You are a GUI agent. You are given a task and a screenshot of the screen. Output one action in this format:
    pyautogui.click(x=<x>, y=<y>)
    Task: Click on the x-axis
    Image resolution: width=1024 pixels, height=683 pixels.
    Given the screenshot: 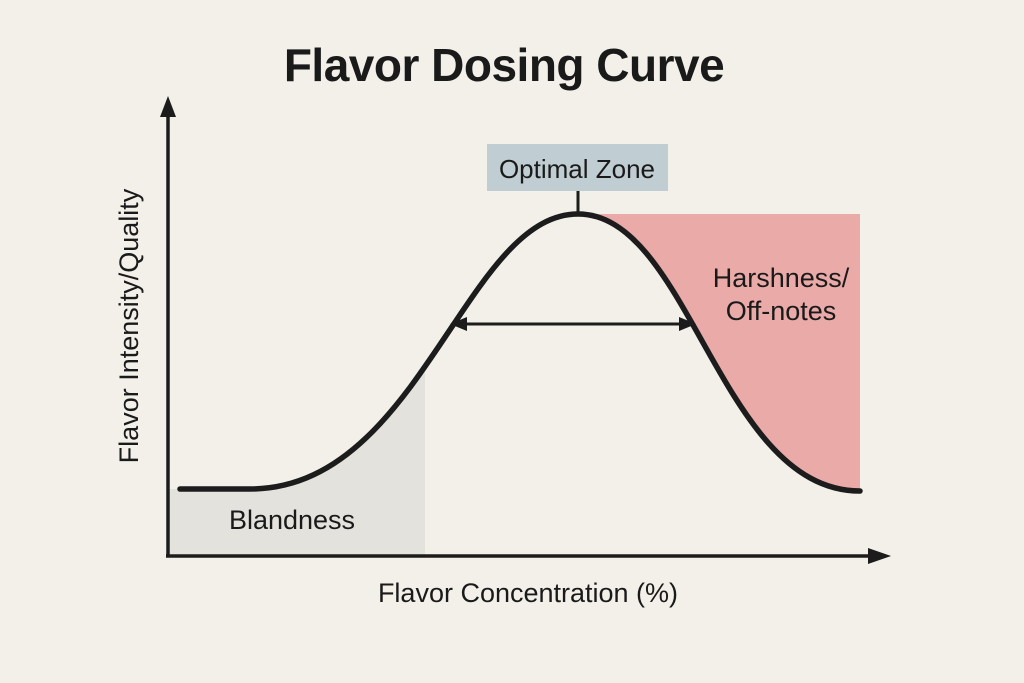 What is the action you would take?
    pyautogui.click(x=528, y=556)
    